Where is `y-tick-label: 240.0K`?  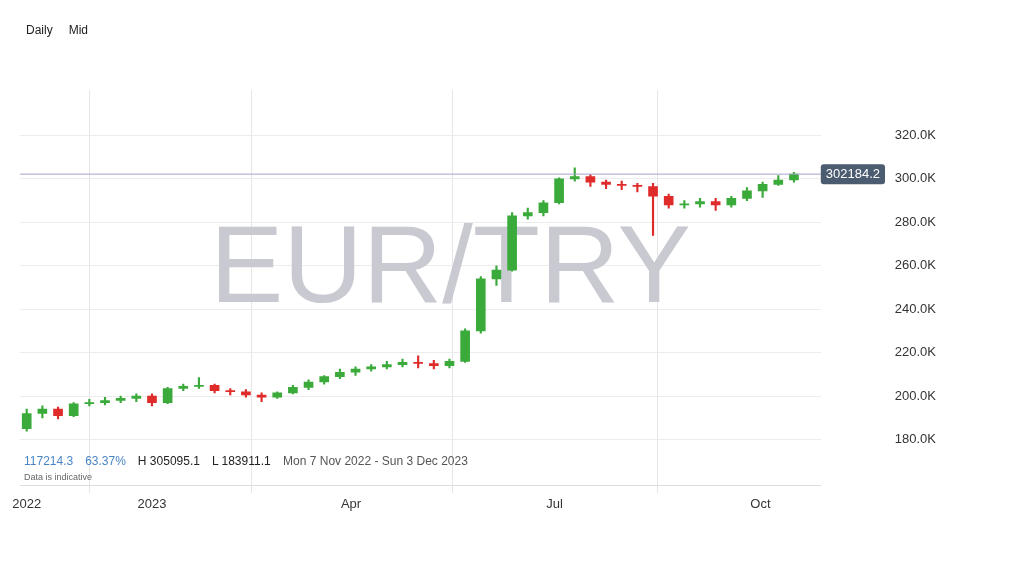
y-tick-label: 240.0K is located at coordinates (915, 308).